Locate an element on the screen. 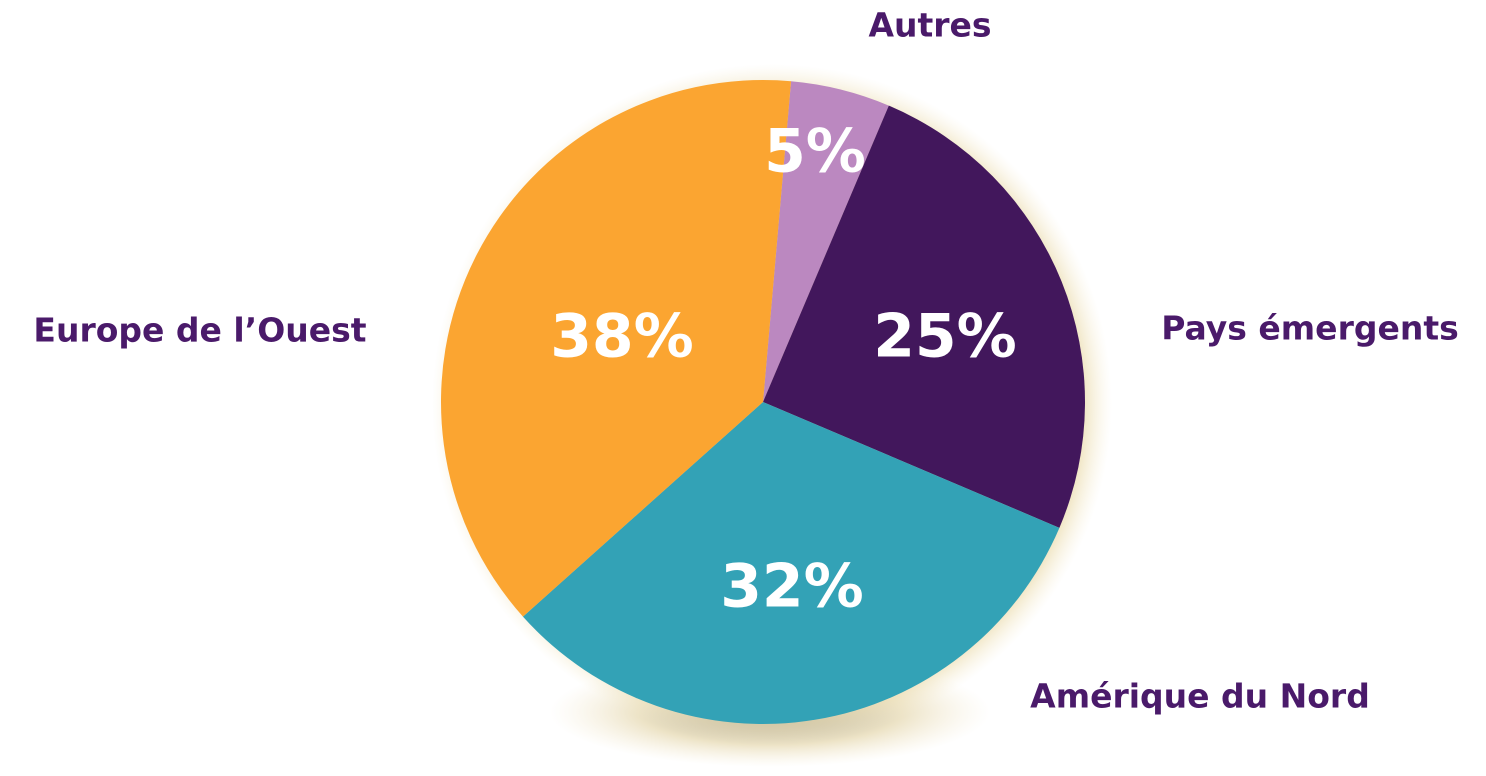 Image resolution: width=1486 pixels, height=776 pixels. data-label: 38% is located at coordinates (622, 337).